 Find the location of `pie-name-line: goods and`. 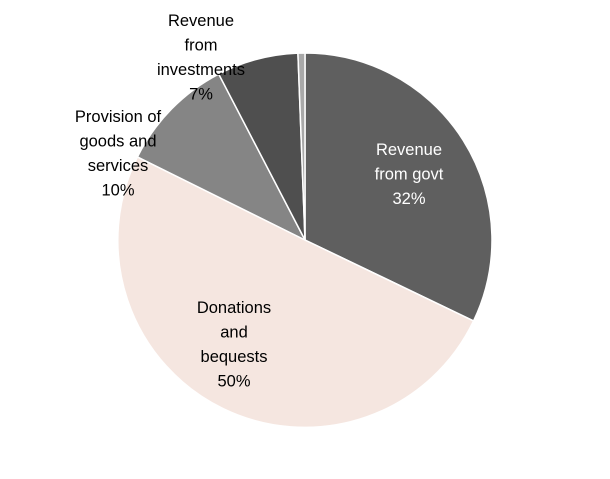

pie-name-line: goods and is located at coordinates (117, 142).